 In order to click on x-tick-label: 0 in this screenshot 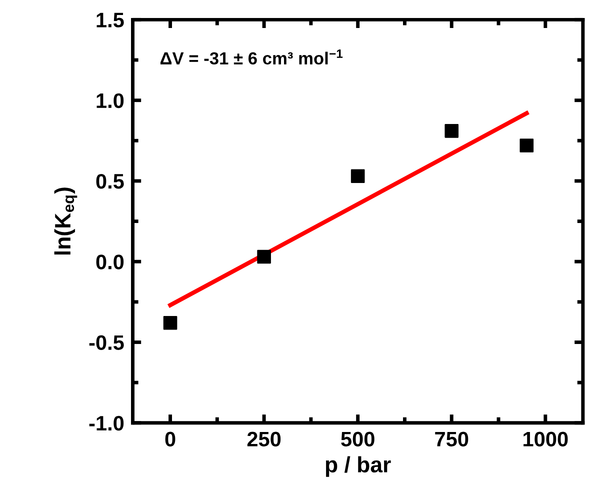, I will do `click(170, 439)`.